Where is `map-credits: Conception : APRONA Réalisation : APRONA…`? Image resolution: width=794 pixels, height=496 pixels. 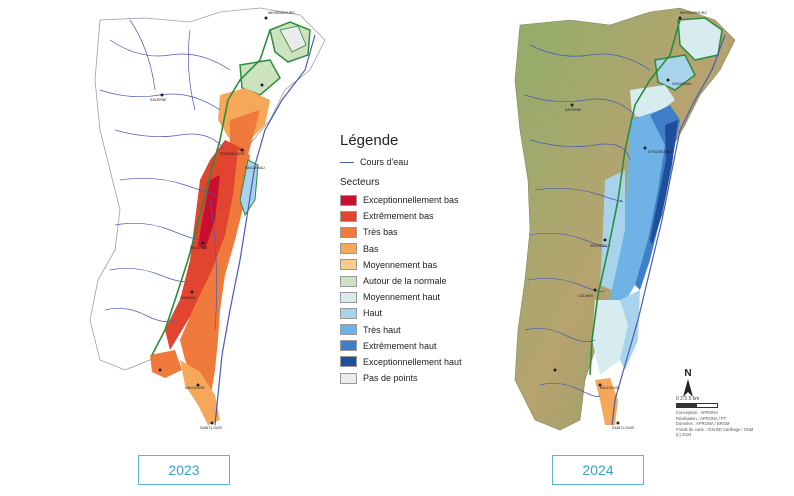
map-credits: Conception : APRONA Réalisation : APRONA… is located at coordinates (716, 424).